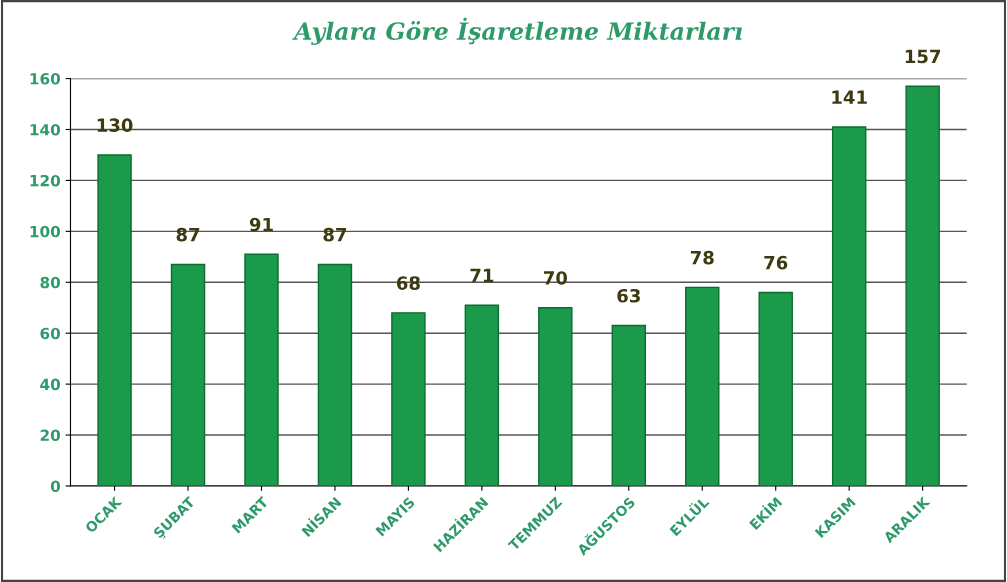 The height and width of the screenshot is (582, 1007). Describe the element at coordinates (923, 56) in the screenshot. I see `data-label: 157` at that location.